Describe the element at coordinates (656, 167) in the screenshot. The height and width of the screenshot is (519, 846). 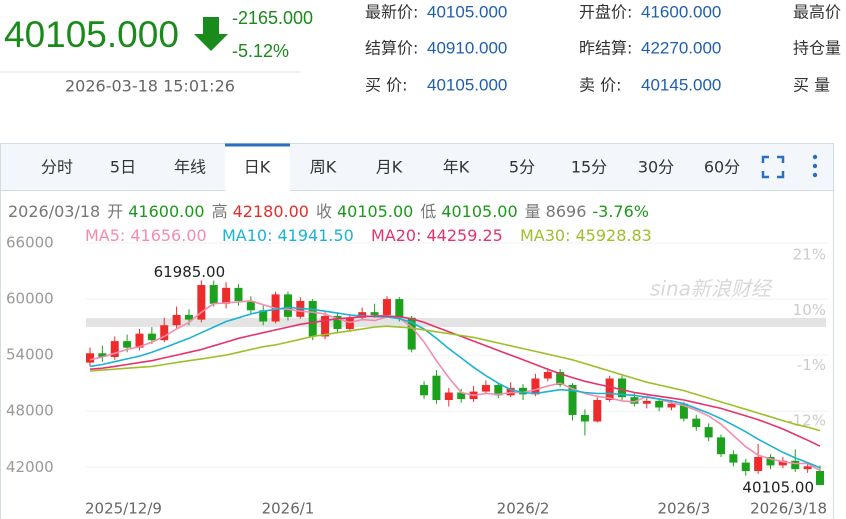
I see `tab: 30分` at that location.